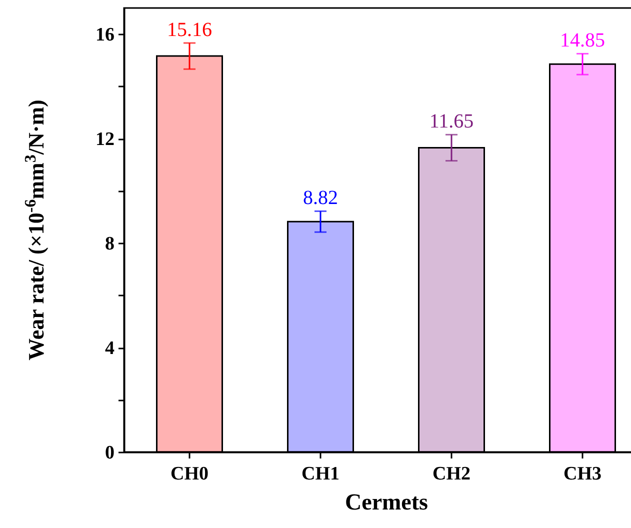 Image resolution: width=631 pixels, height=528 pixels. I want to click on x-tick-label: CH0, so click(189, 474).